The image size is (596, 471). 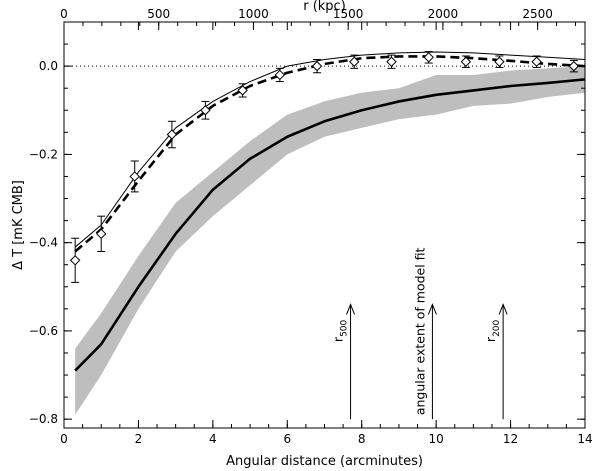 I want to click on top-tick-label: 500, so click(x=158, y=14).